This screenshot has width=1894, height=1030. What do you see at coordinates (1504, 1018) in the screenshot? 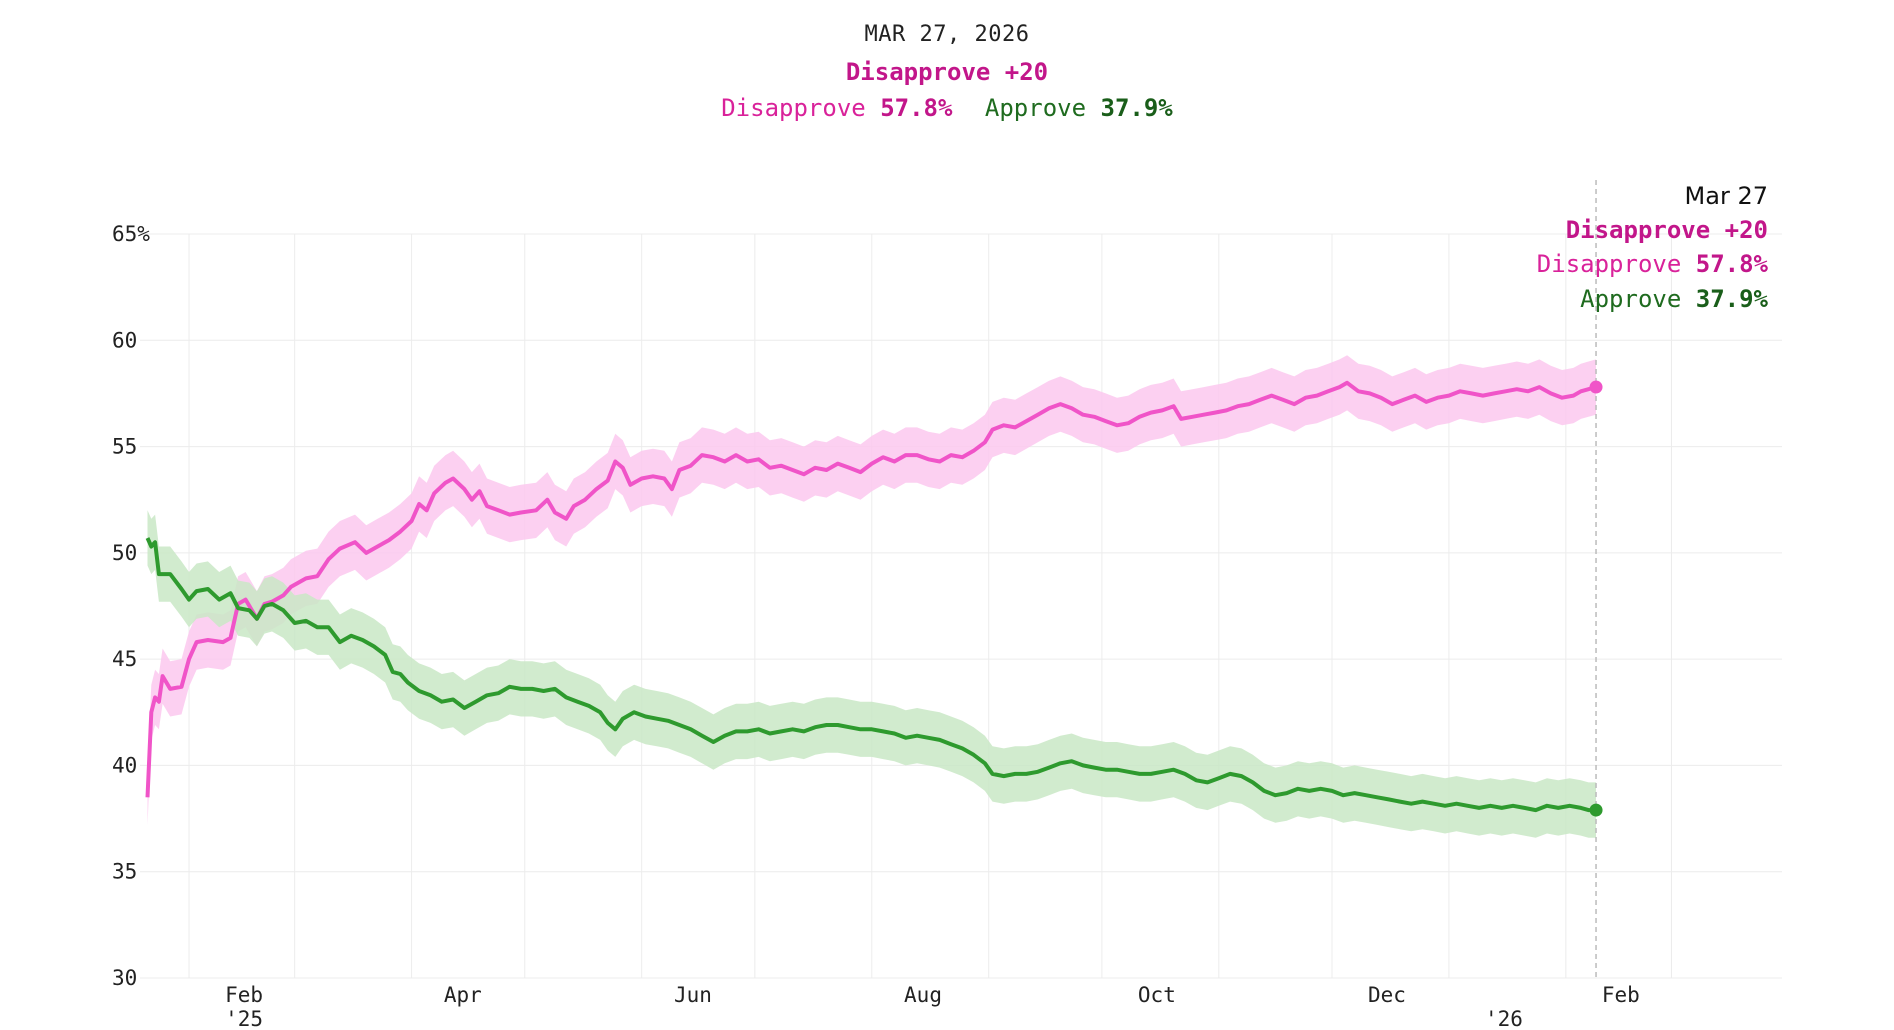
I see `x-tick-sublabel: '26` at bounding box center [1504, 1018].